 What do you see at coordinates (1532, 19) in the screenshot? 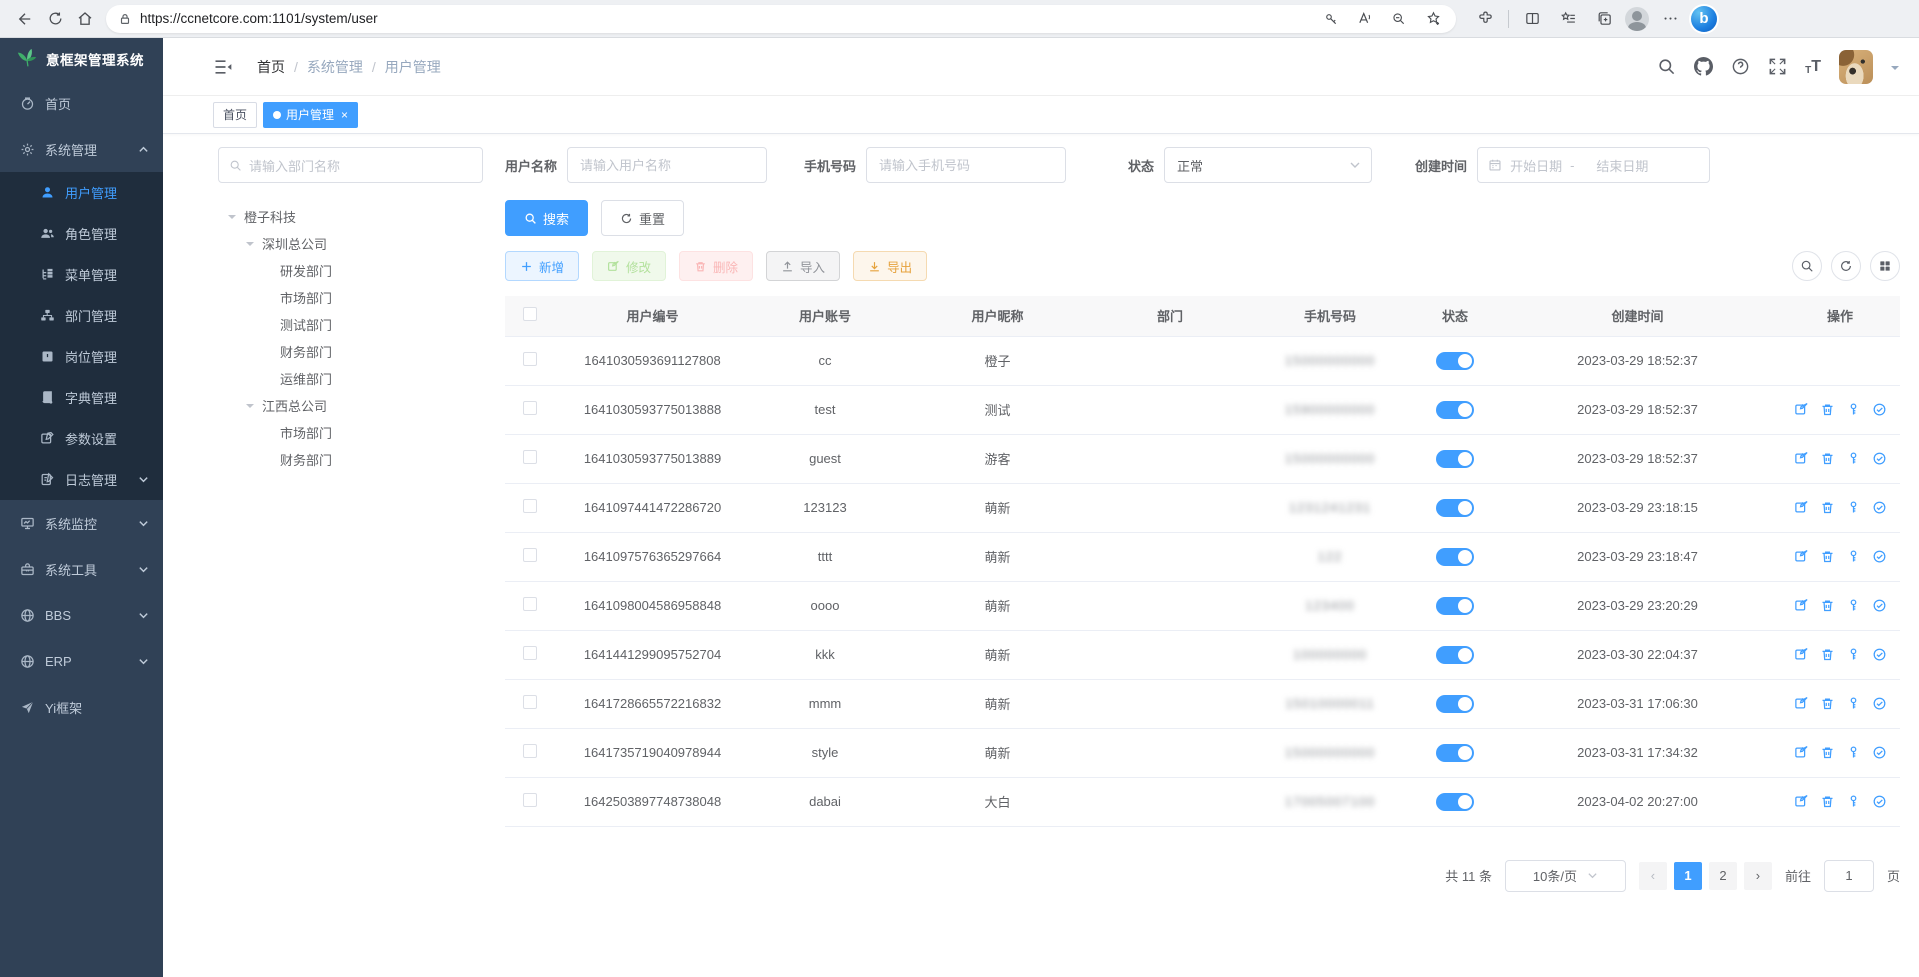
I see `split-screen-icon` at bounding box center [1532, 19].